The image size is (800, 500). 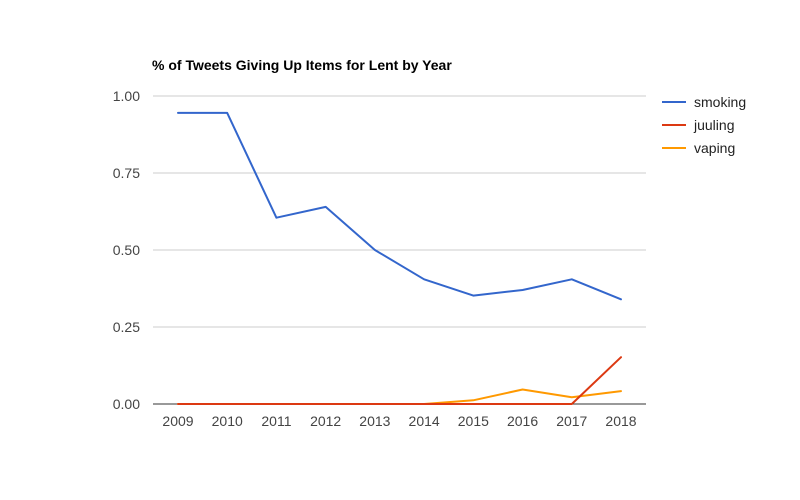 I want to click on y-tick-label: 0.25, so click(x=126, y=327).